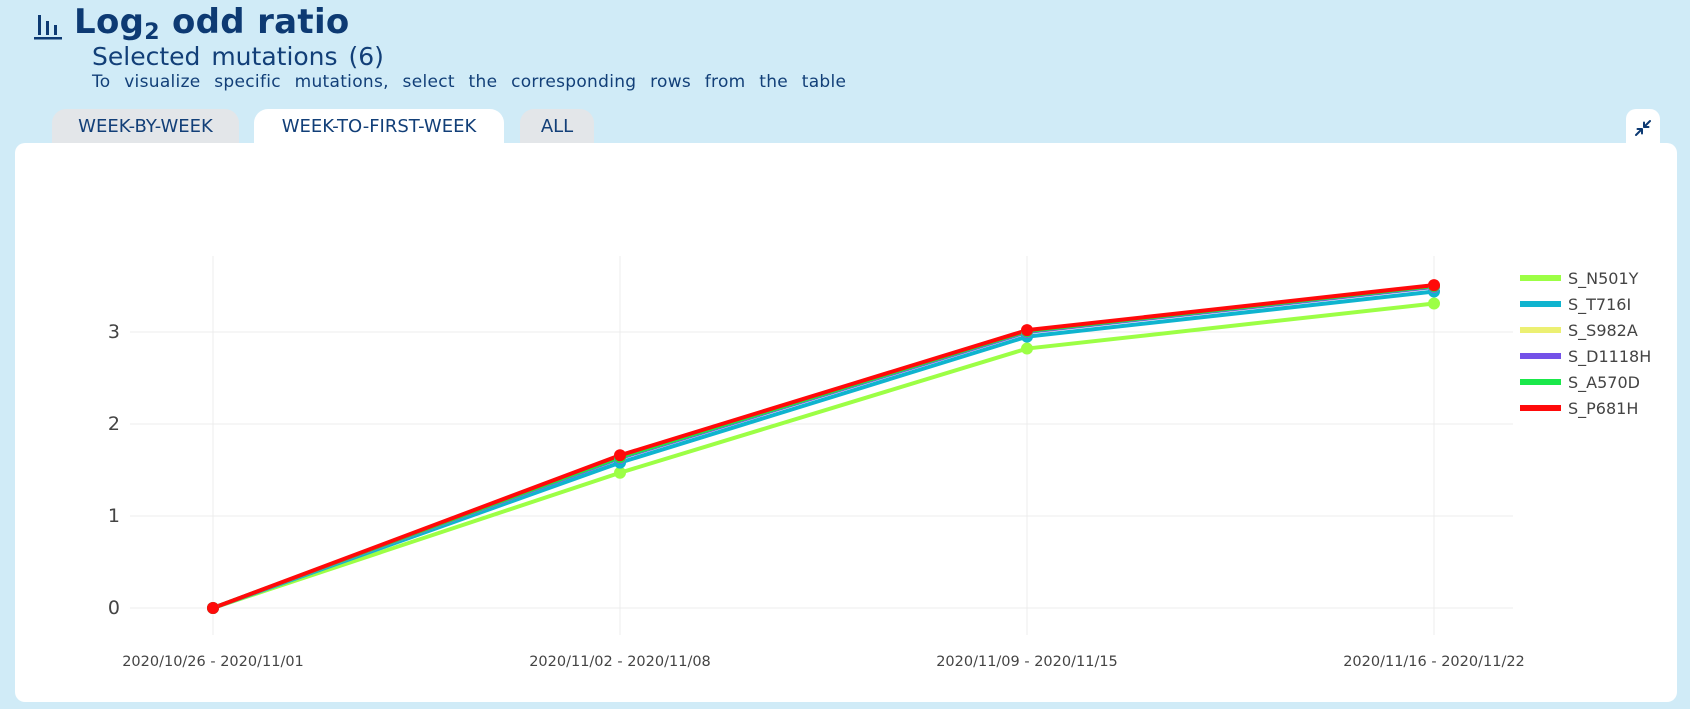 The image size is (1690, 709). What do you see at coordinates (114, 424) in the screenshot?
I see `y-tick-label: 2` at bounding box center [114, 424].